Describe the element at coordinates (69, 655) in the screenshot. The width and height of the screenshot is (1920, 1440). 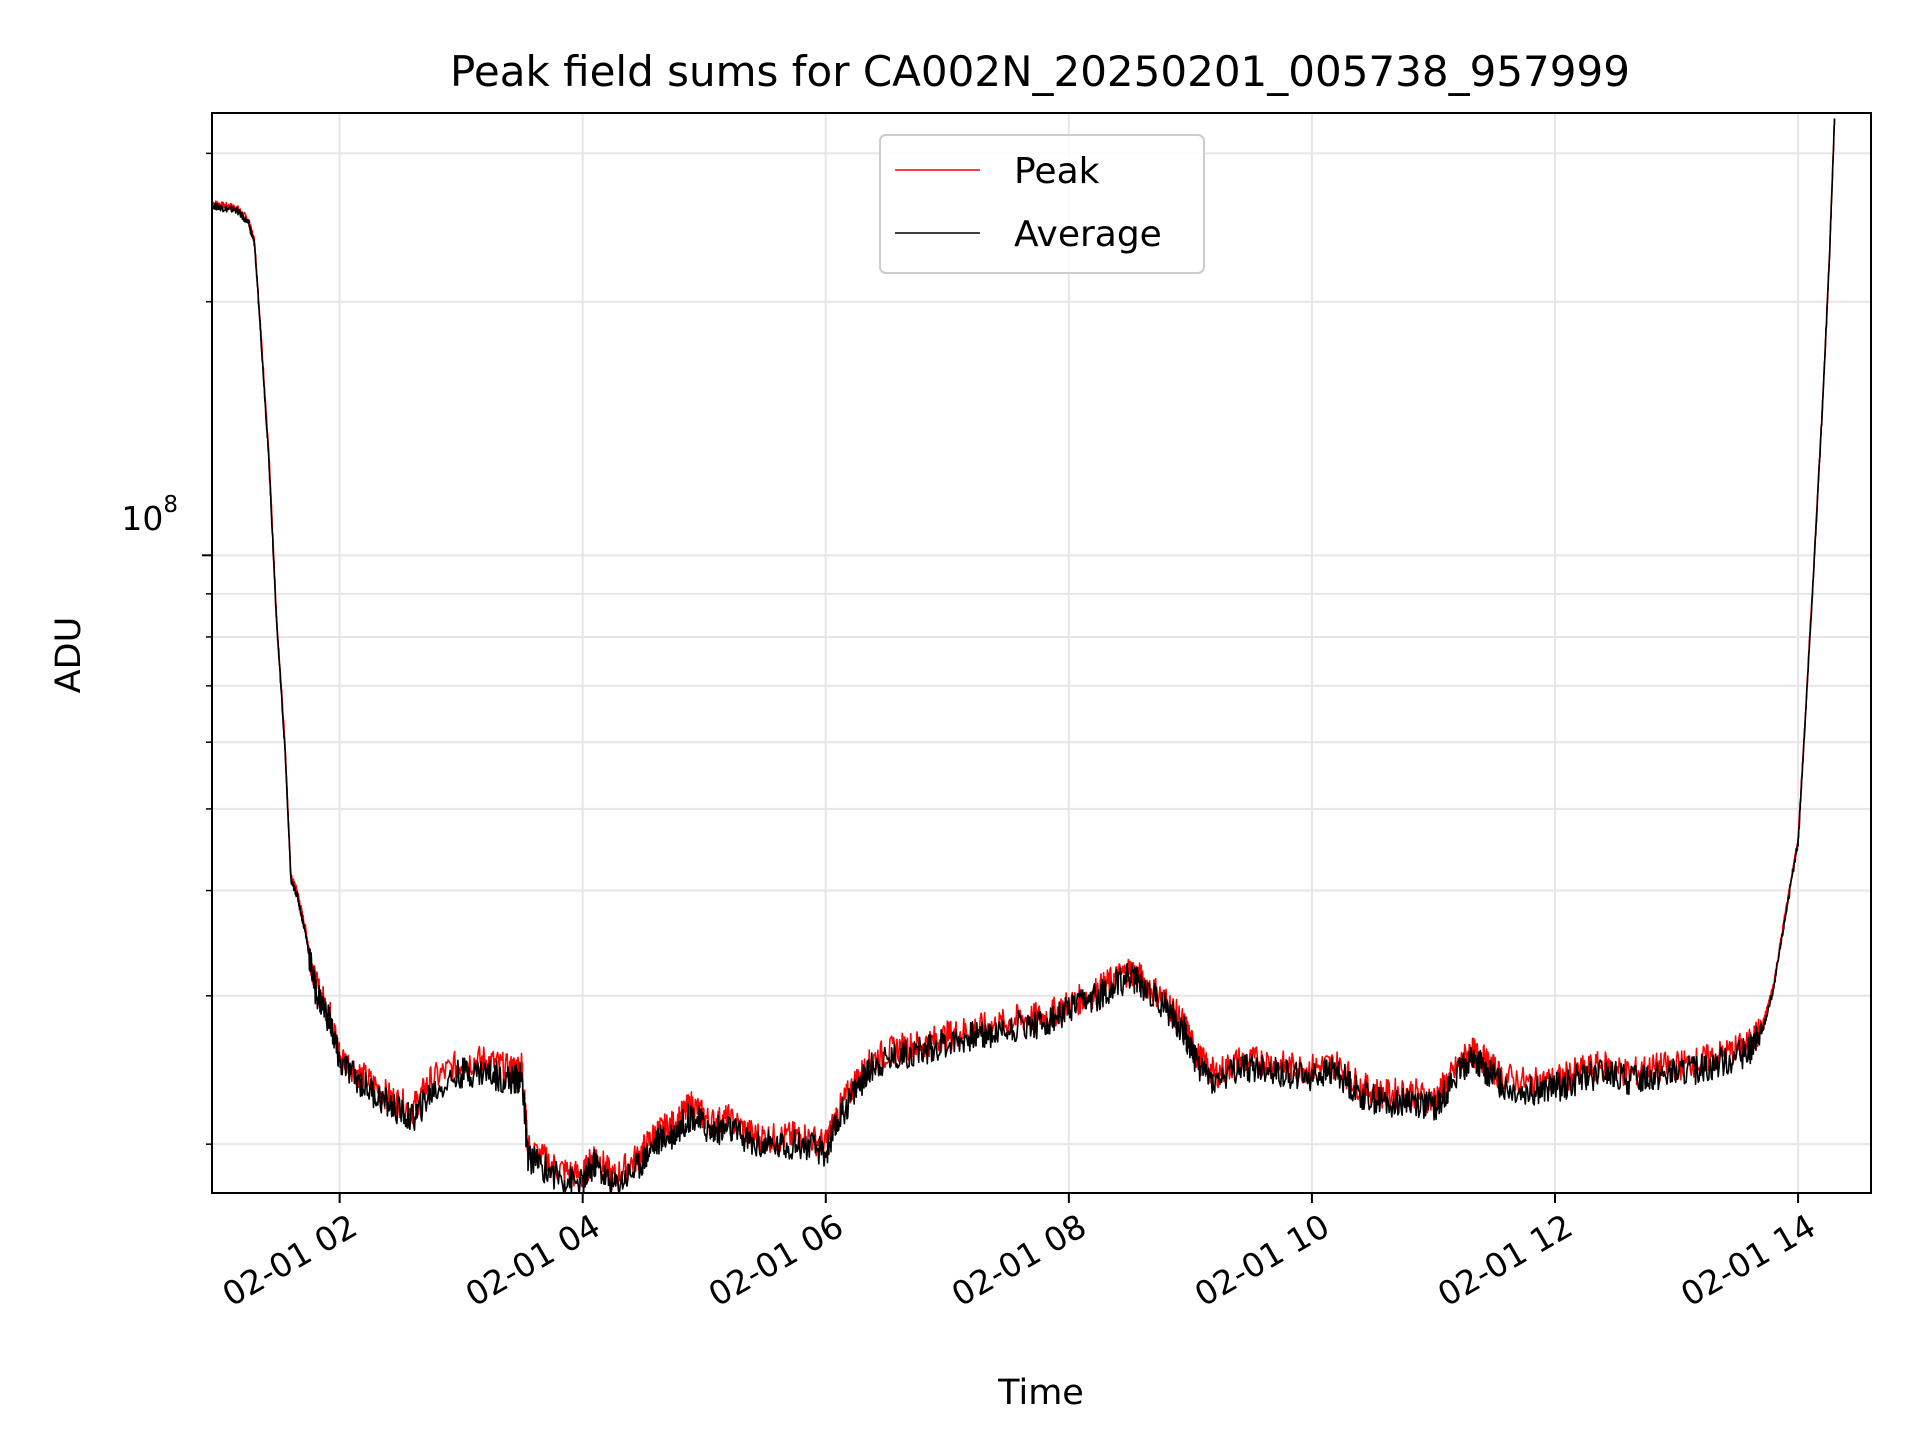
I see `y-axis-title: ADU` at that location.